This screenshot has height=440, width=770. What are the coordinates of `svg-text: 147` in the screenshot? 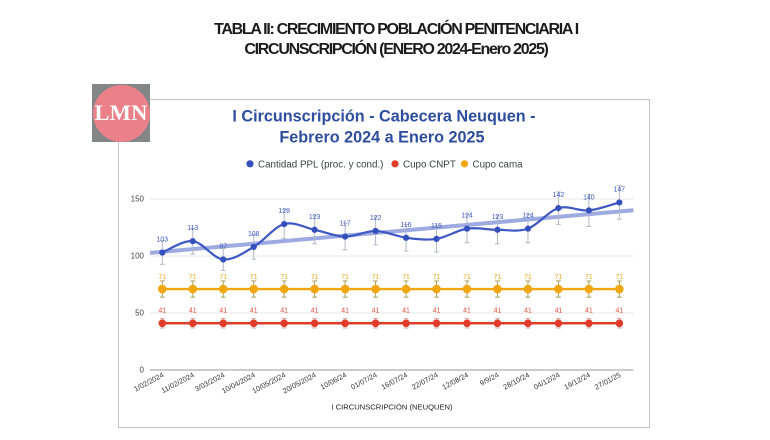 It's located at (620, 189).